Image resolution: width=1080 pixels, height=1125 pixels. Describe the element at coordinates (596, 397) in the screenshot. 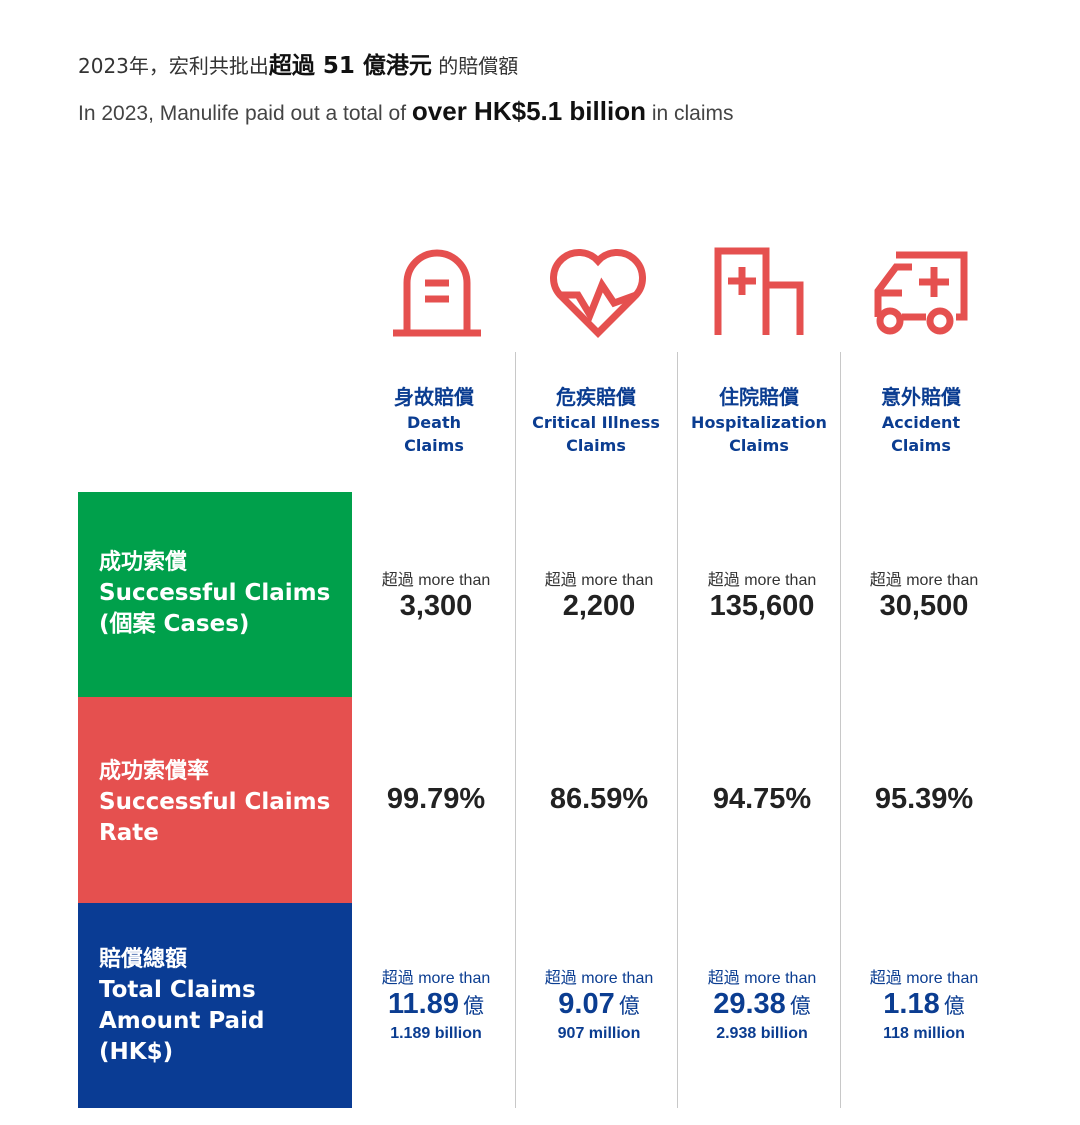

I see `column-title-zh: 危疾賠償` at that location.